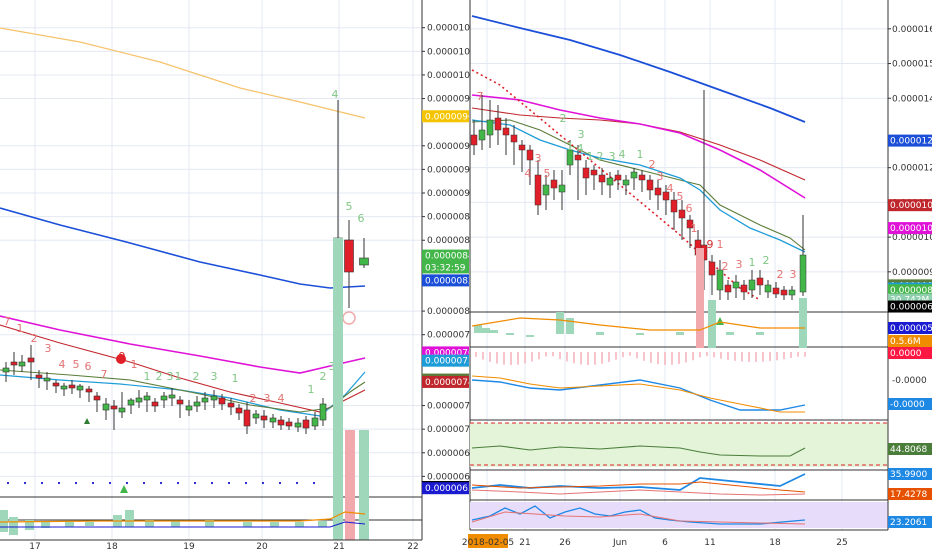  What do you see at coordinates (454, 29) in the screenshot?
I see `left-axis-tick-label: 0.00001040` at bounding box center [454, 29].